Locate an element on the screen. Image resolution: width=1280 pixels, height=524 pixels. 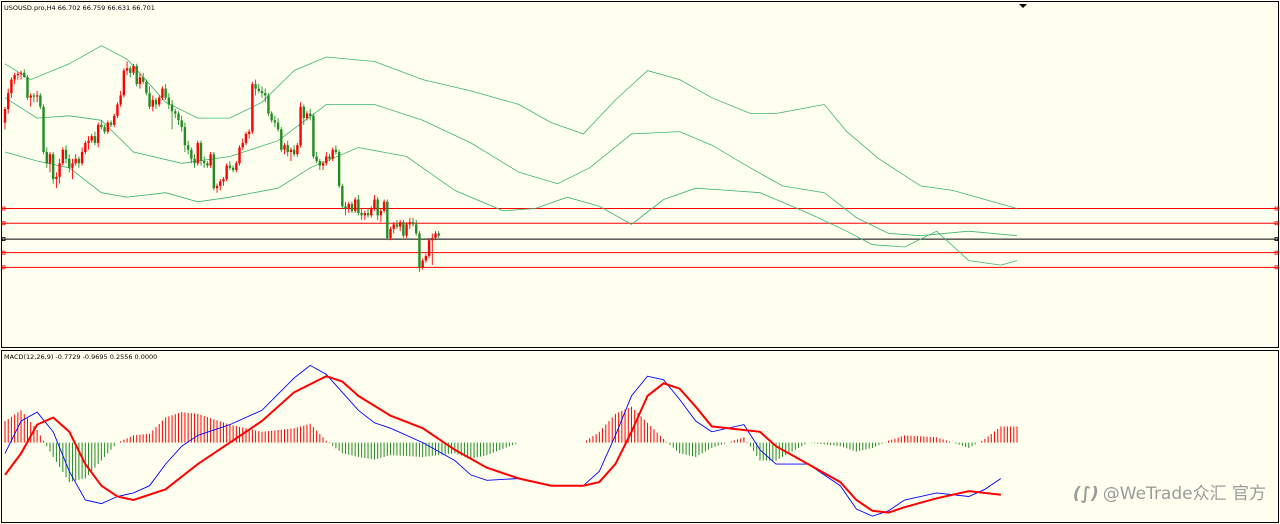
candlesticks is located at coordinates (221, 166).